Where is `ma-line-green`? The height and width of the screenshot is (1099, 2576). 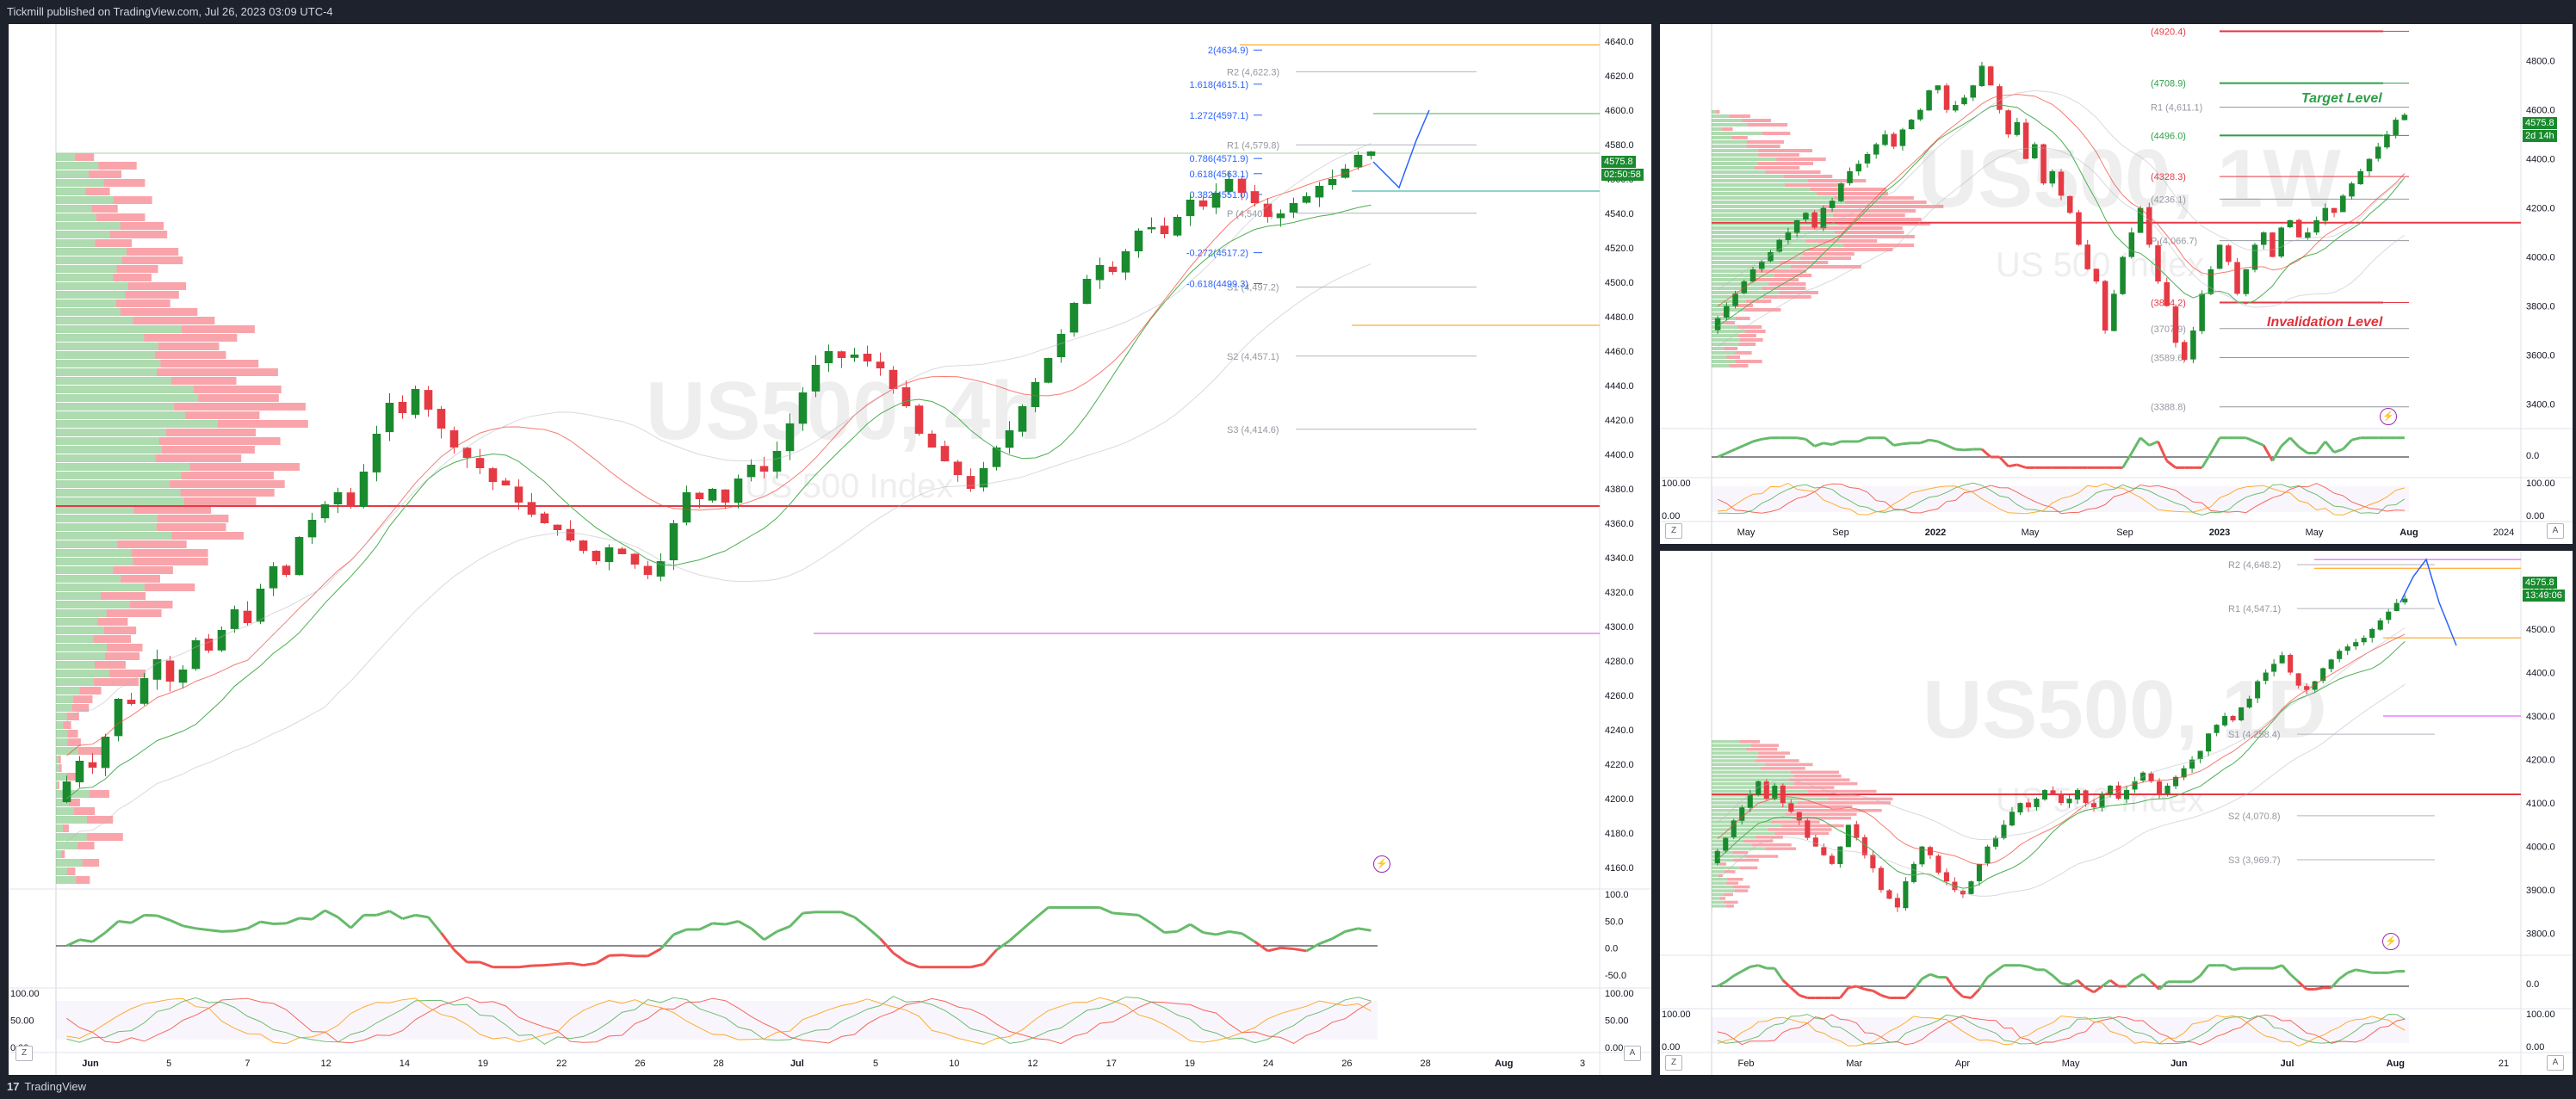 ma-line-green is located at coordinates (2061, 215).